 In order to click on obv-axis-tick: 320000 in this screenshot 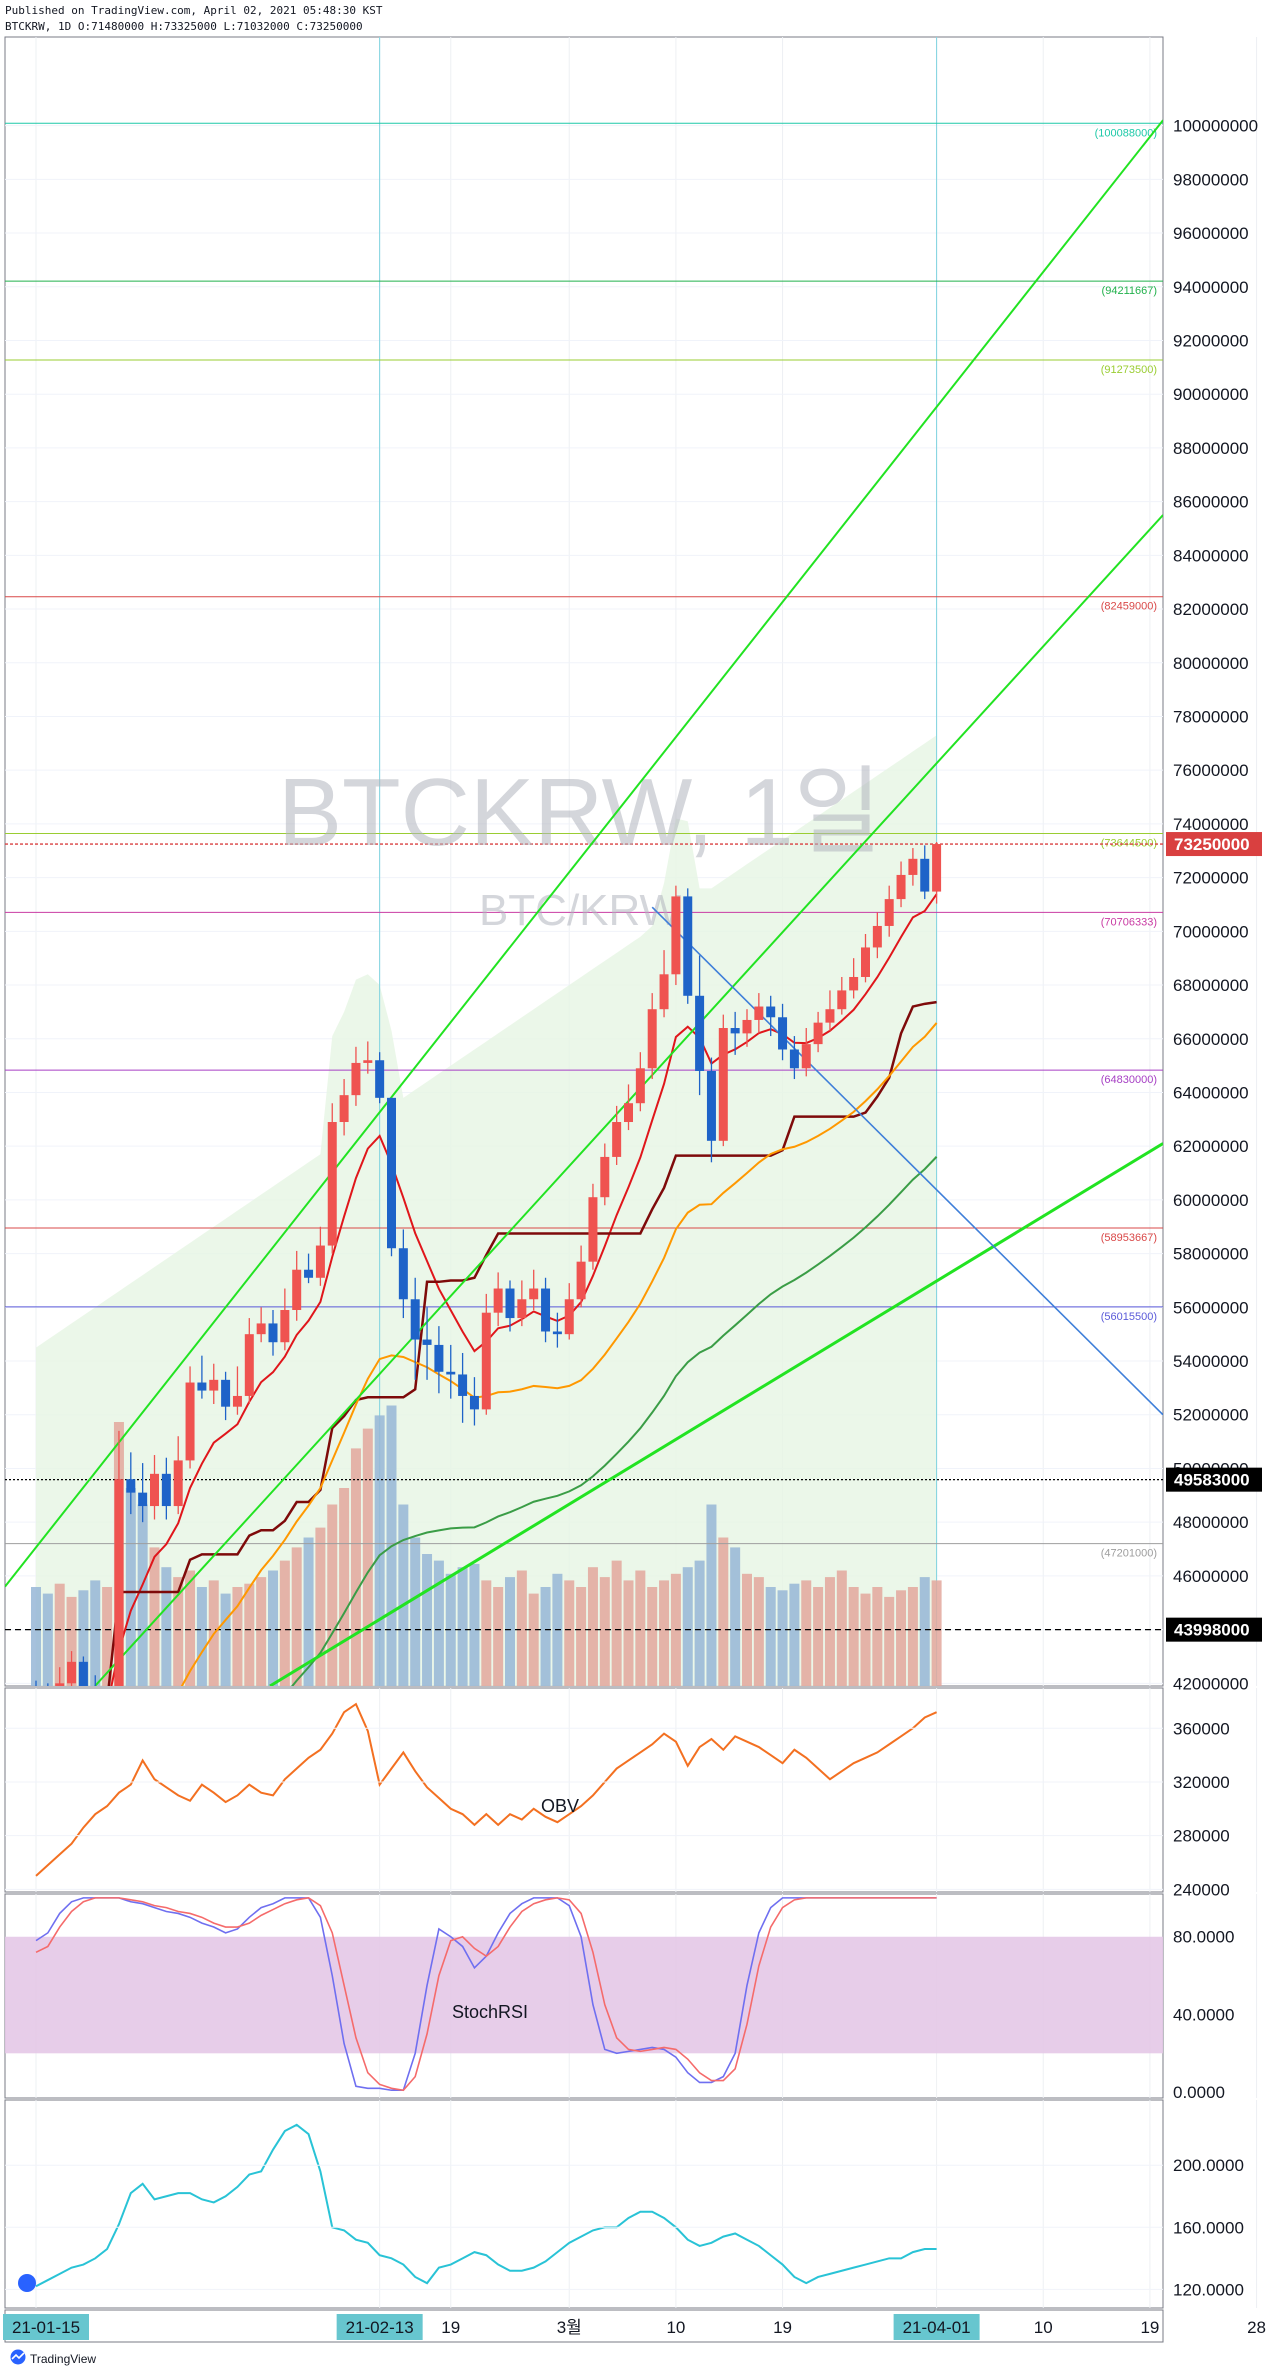, I will do `click(1201, 1782)`.